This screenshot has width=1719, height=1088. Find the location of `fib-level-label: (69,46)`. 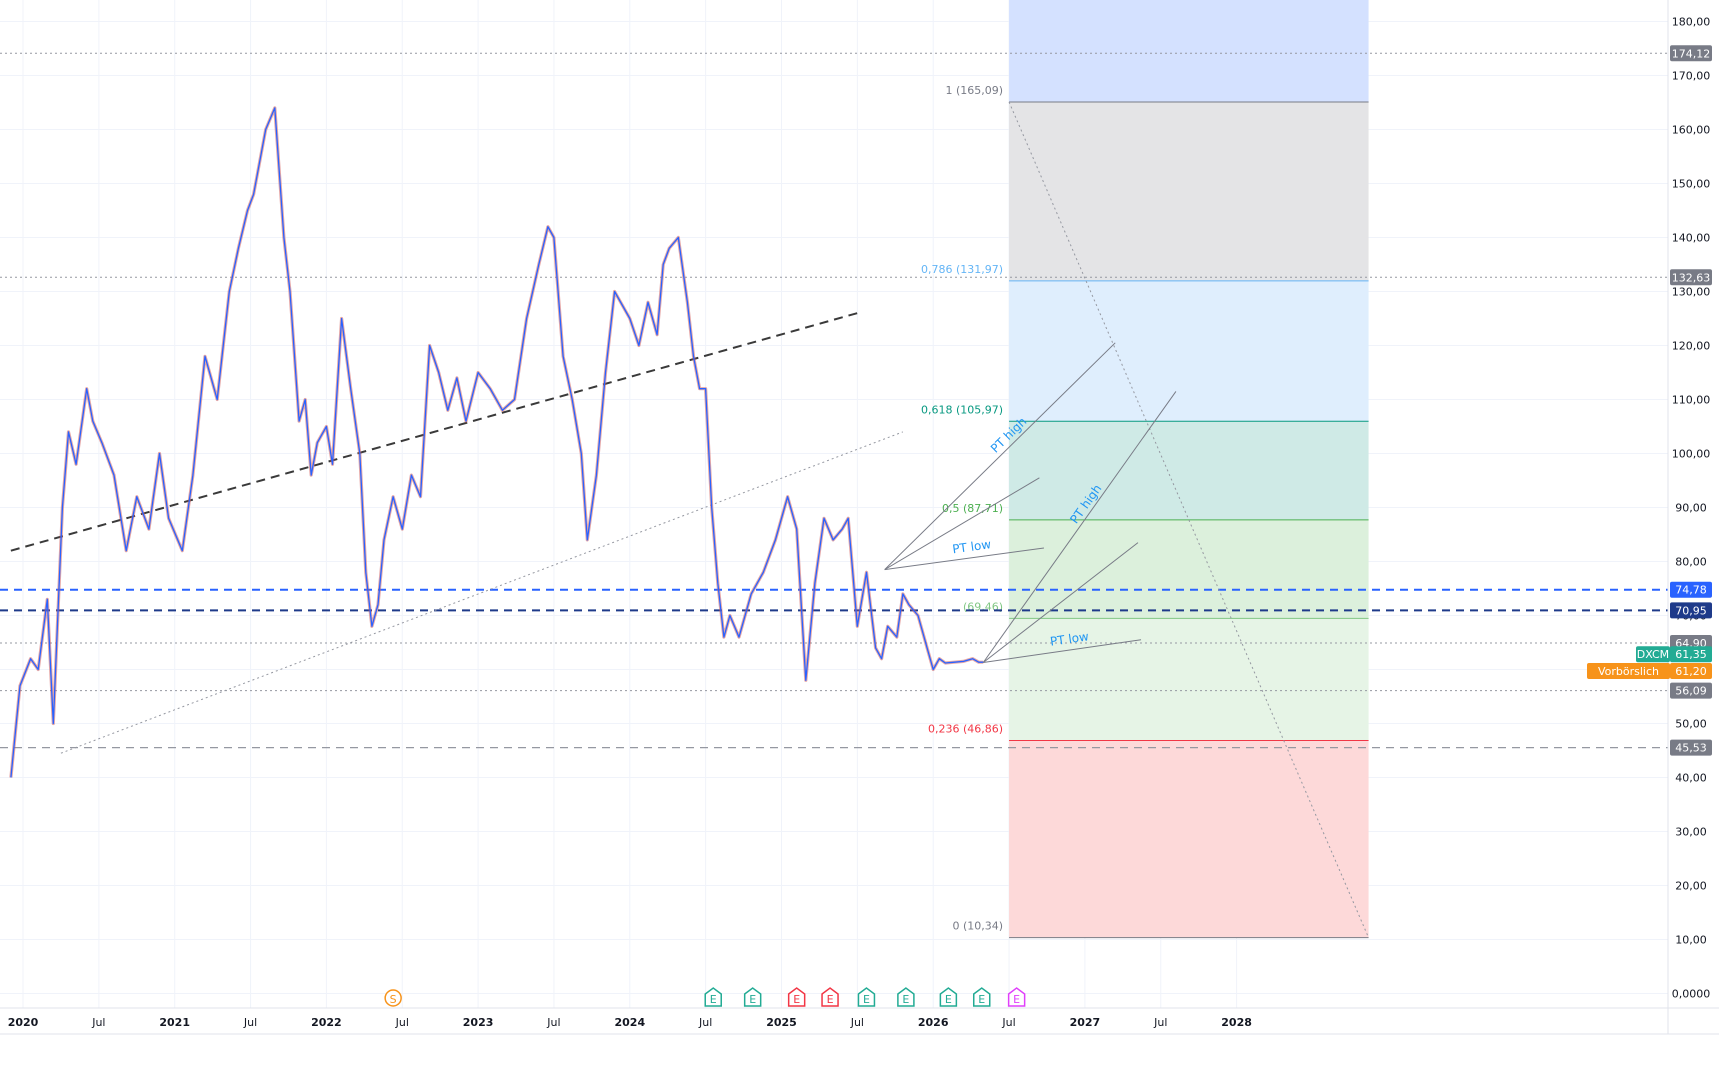

fib-level-label: (69,46) is located at coordinates (983, 606).